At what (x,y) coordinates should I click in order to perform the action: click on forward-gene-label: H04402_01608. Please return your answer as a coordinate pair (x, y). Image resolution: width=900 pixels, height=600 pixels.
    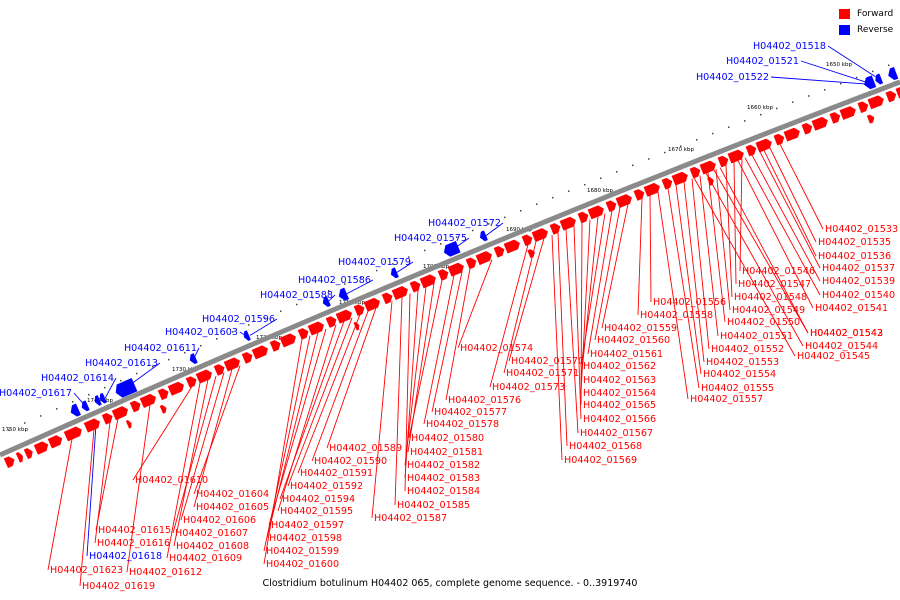
    Looking at the image, I should click on (212, 546).